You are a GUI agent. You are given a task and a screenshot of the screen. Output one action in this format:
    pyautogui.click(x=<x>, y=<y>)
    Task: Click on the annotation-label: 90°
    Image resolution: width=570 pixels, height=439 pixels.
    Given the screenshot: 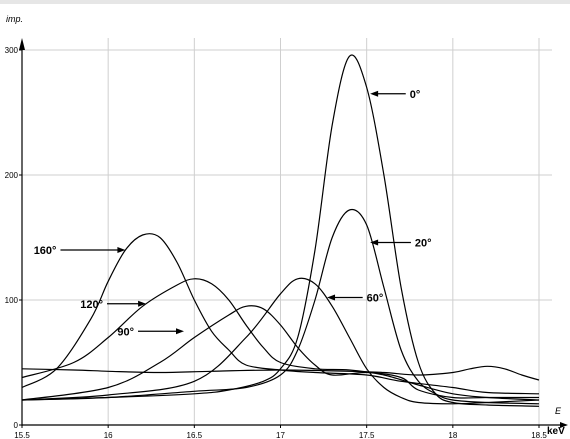 What is the action you would take?
    pyautogui.click(x=125, y=332)
    